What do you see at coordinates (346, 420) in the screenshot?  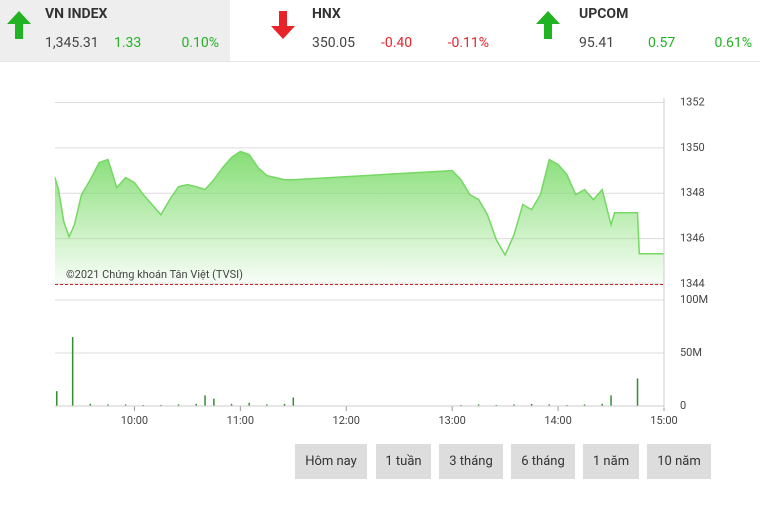 I see `x-tick-label: 12:00` at bounding box center [346, 420].